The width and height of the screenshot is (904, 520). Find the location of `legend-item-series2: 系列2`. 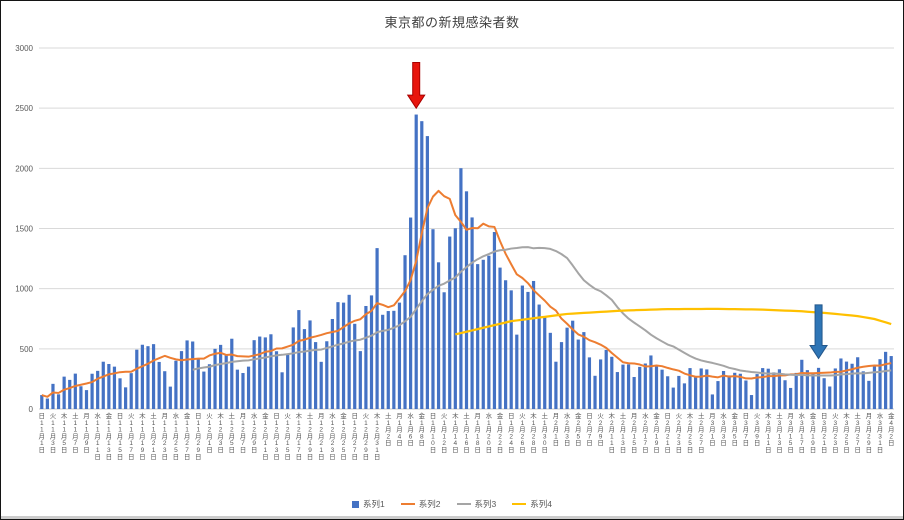

legend-item-series2: 系列2 is located at coordinates (420, 504).